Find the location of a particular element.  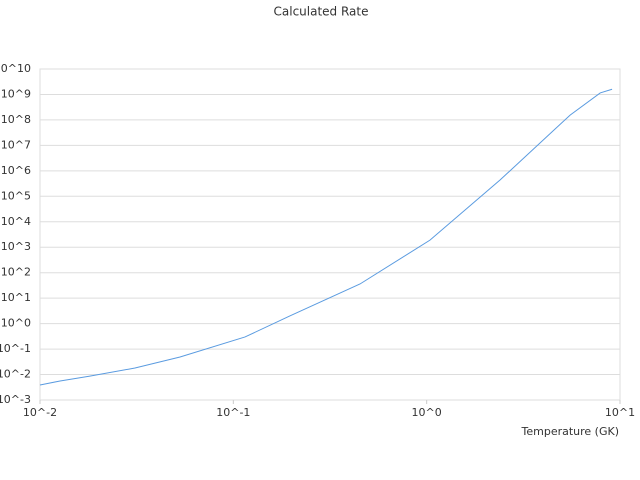

y-tick-label: 10^9 is located at coordinates (16, 93).